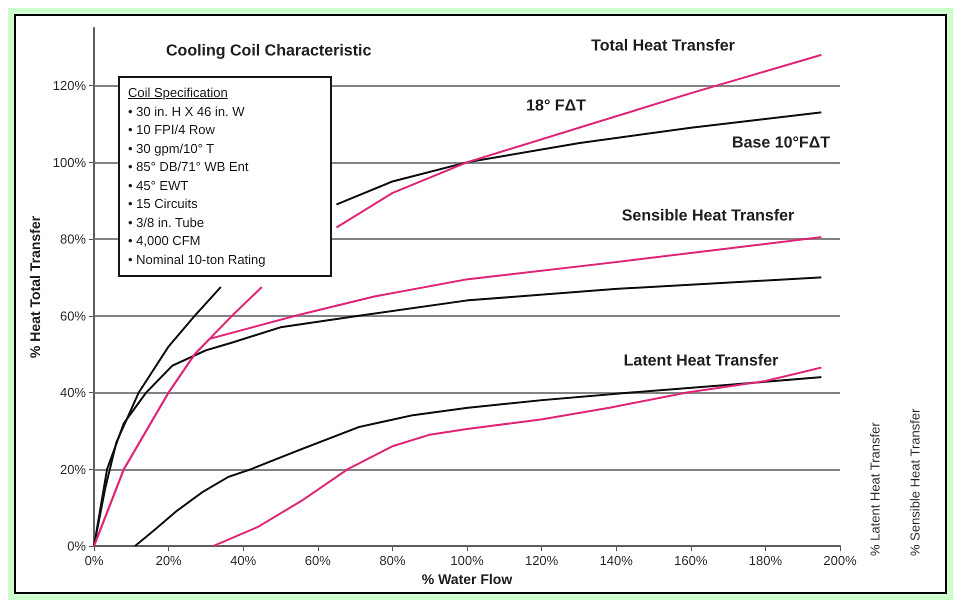  What do you see at coordinates (318, 560) in the screenshot?
I see `x-tick-label: 60%` at bounding box center [318, 560].